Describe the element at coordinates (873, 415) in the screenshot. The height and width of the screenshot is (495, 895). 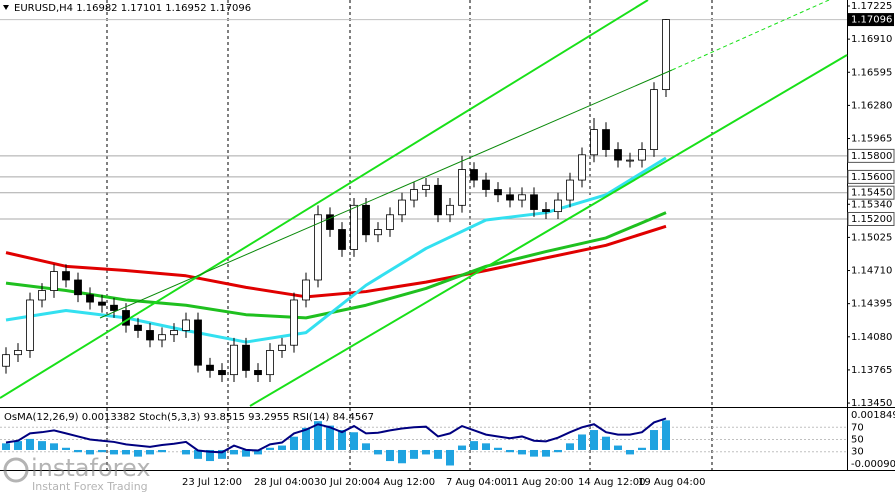
I see `y2-tick-label: 0.0018495` at that location.